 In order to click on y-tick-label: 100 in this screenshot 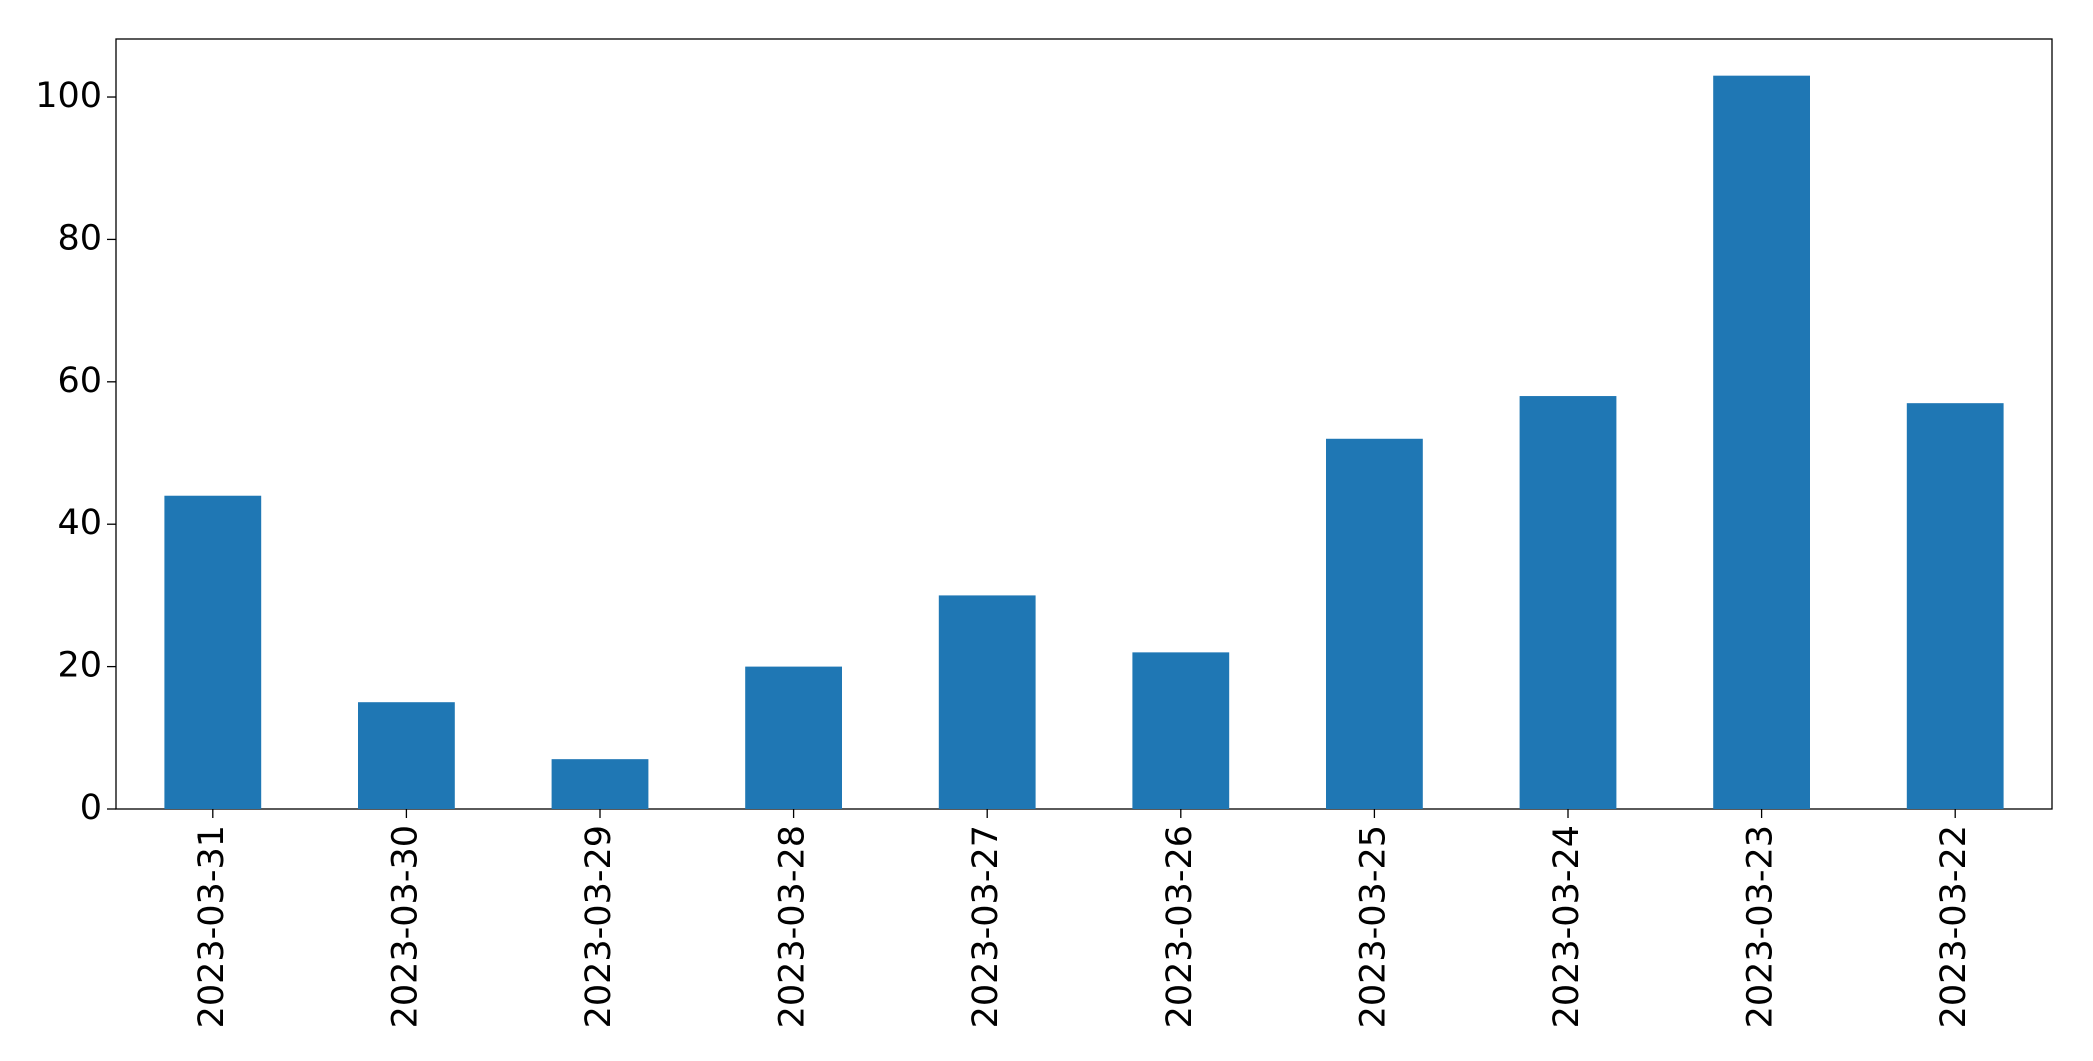, I will do `click(68, 96)`.